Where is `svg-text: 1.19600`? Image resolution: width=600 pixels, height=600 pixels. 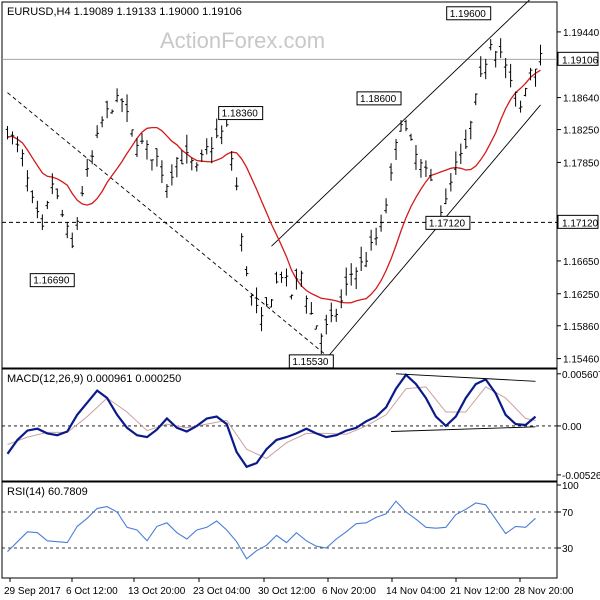
svg-text: 1.19600 is located at coordinates (468, 14).